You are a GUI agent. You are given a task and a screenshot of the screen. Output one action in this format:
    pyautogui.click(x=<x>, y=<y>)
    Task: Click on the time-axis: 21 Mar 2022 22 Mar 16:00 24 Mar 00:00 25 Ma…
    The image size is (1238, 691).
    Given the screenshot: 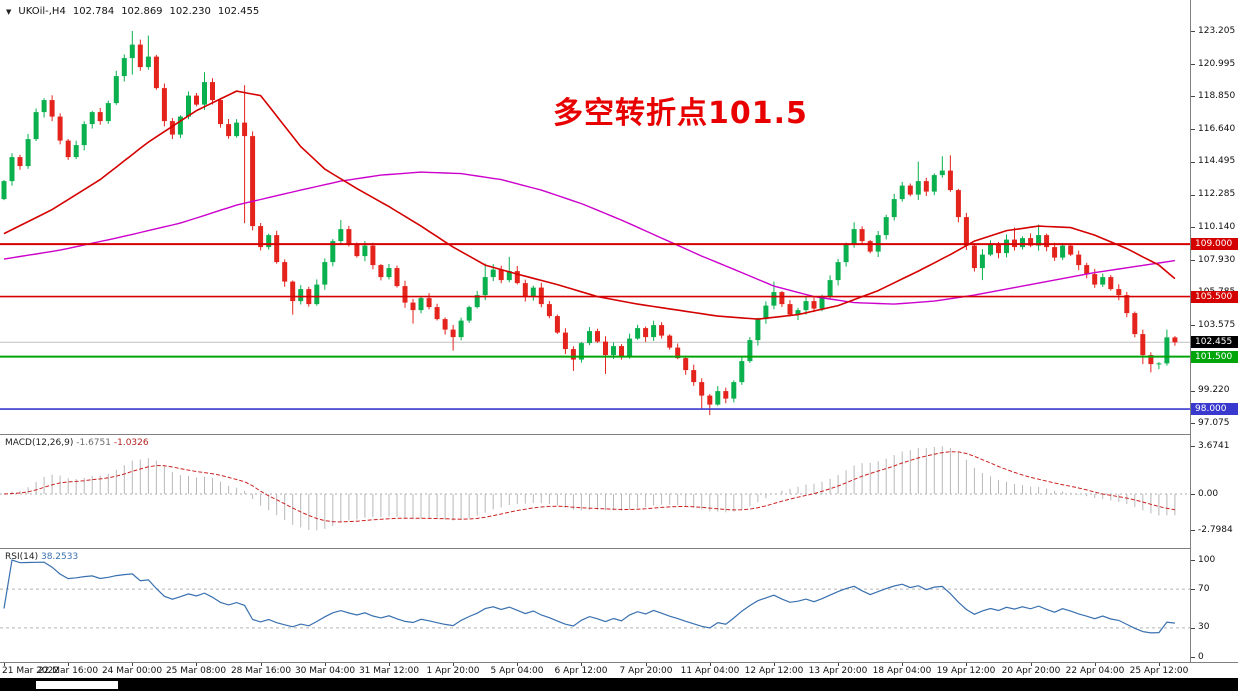 What is the action you would take?
    pyautogui.click(x=619, y=670)
    